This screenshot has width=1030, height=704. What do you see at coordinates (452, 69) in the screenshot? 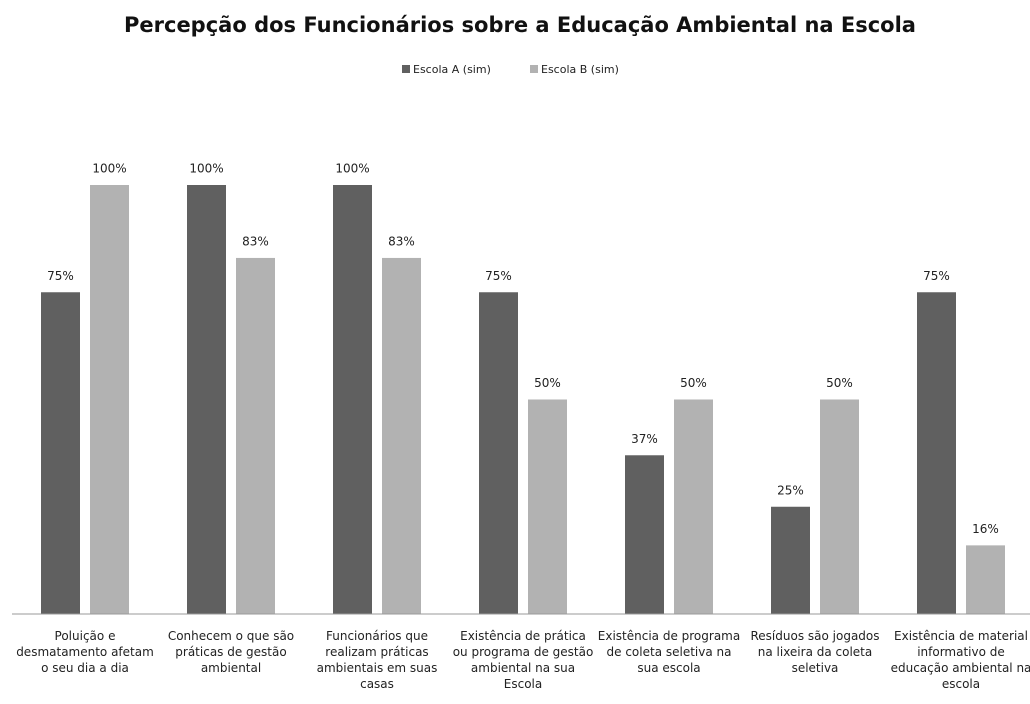
I see `legend-label: Escola A (sim)` at bounding box center [452, 69].